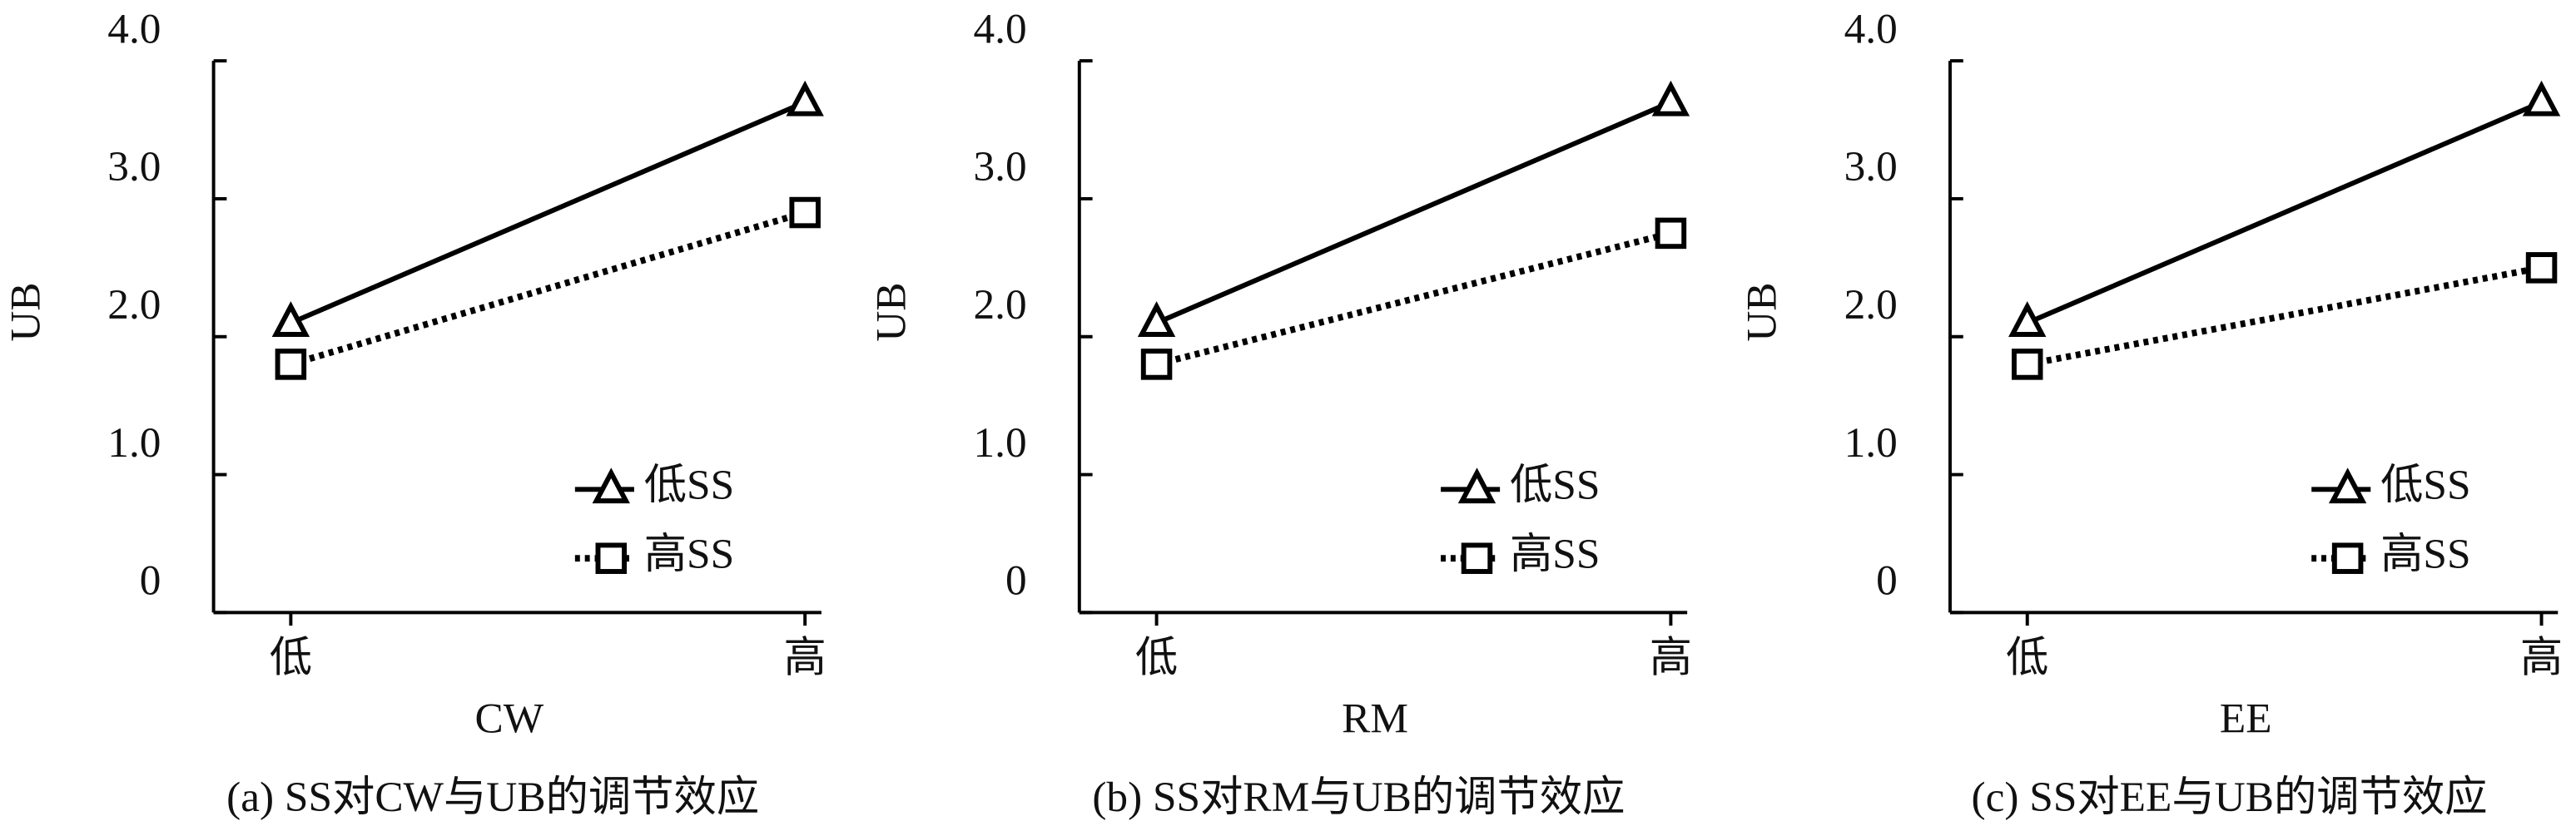 The height and width of the screenshot is (831, 2576). I want to click on x-axis-label: RM, so click(1375, 718).